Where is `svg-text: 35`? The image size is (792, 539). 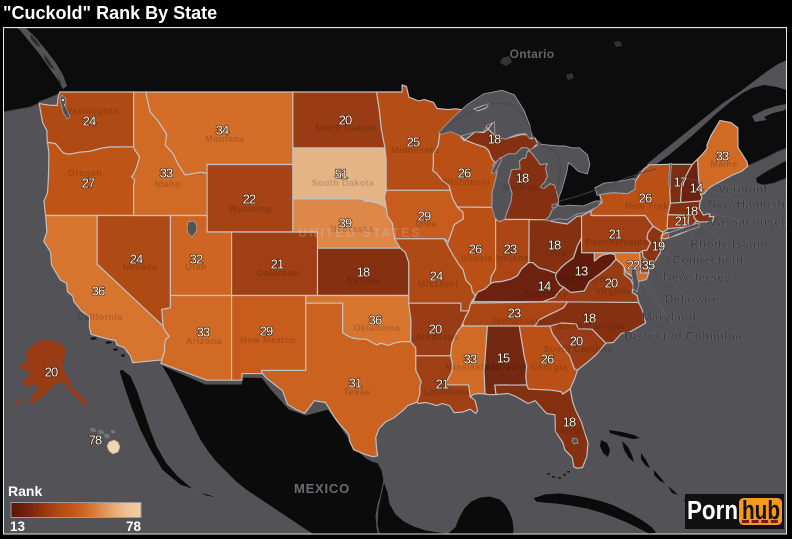 svg-text: 35 is located at coordinates (648, 265).